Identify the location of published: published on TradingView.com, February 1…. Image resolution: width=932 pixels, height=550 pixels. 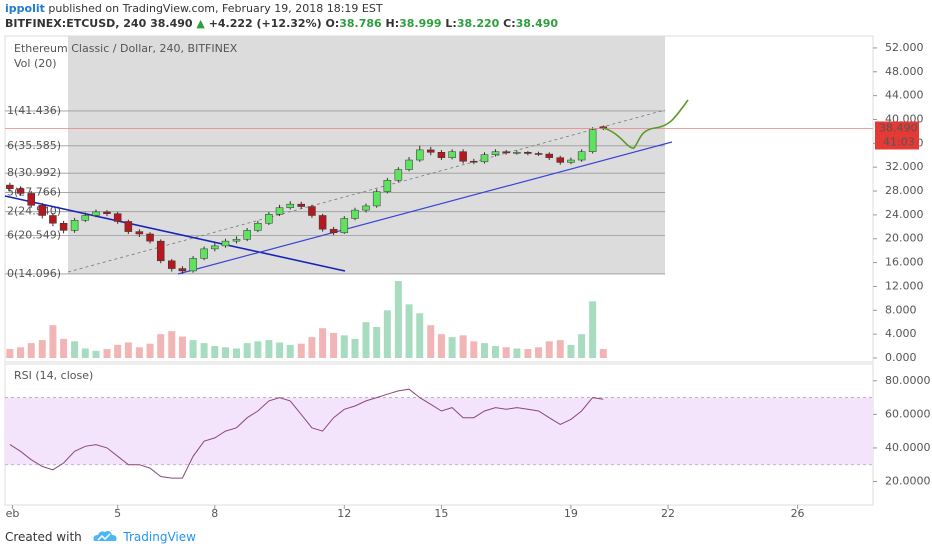
(215, 8).